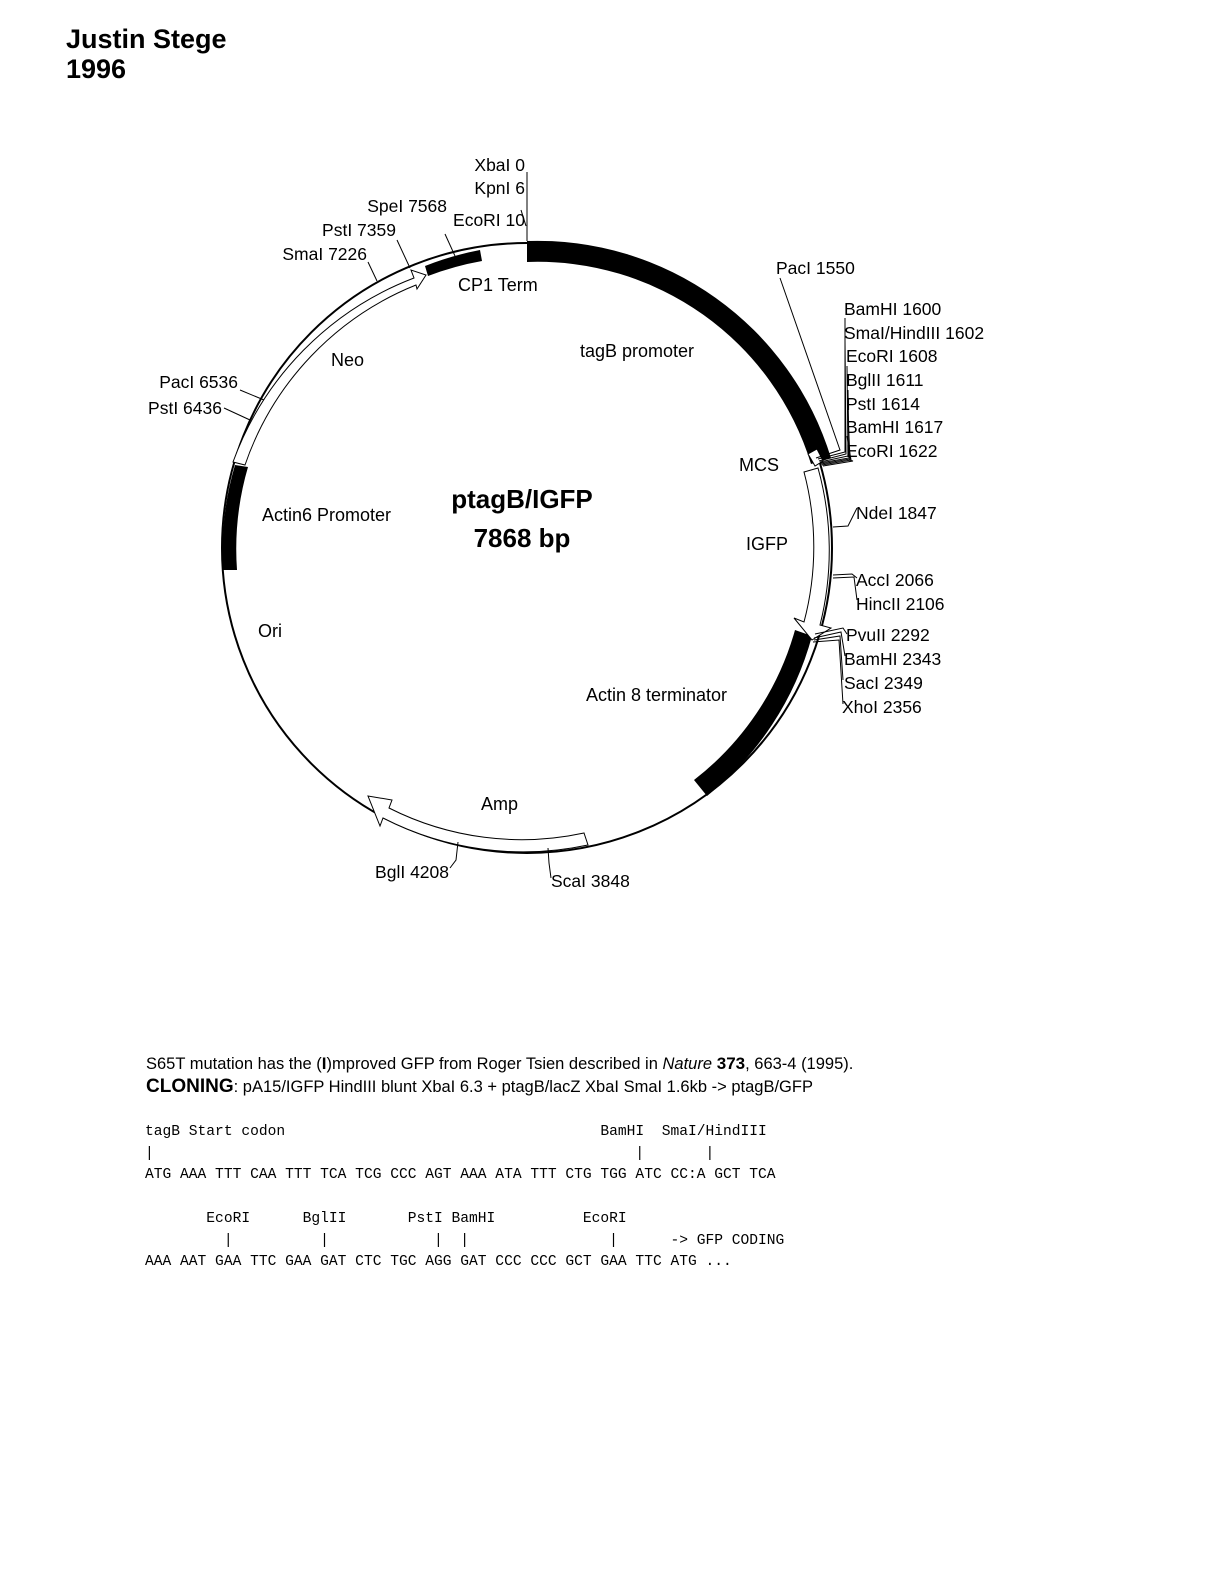  Describe the element at coordinates (198, 382) in the screenshot. I see `site-label-paci-6536: PacI 6536` at that location.